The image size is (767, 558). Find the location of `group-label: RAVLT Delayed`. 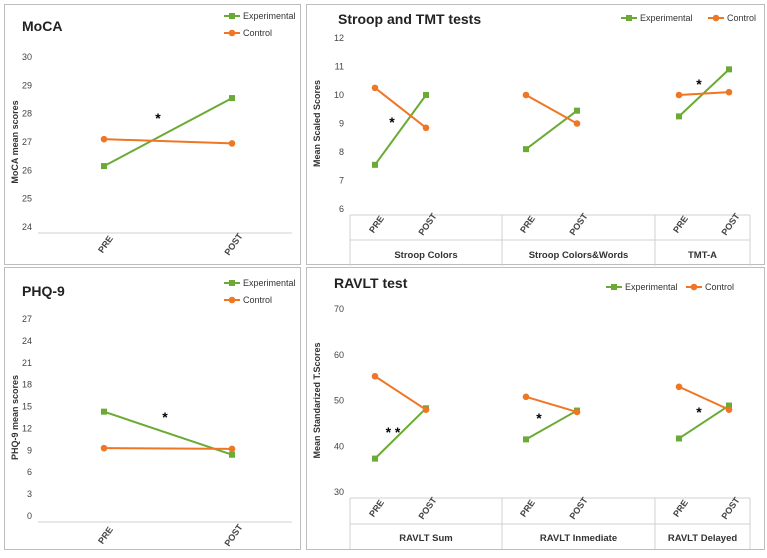

group-label: RAVLT Delayed is located at coordinates (703, 538).